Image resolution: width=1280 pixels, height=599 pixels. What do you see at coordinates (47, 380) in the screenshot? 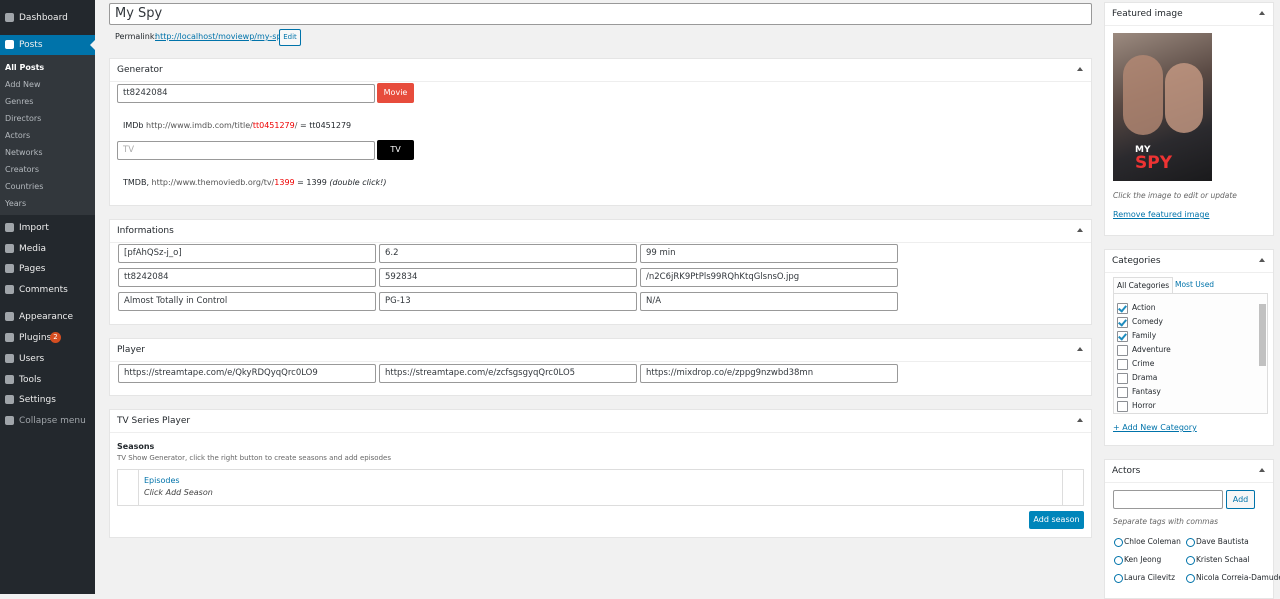
I see `menu-item: Tools` at bounding box center [47, 380].